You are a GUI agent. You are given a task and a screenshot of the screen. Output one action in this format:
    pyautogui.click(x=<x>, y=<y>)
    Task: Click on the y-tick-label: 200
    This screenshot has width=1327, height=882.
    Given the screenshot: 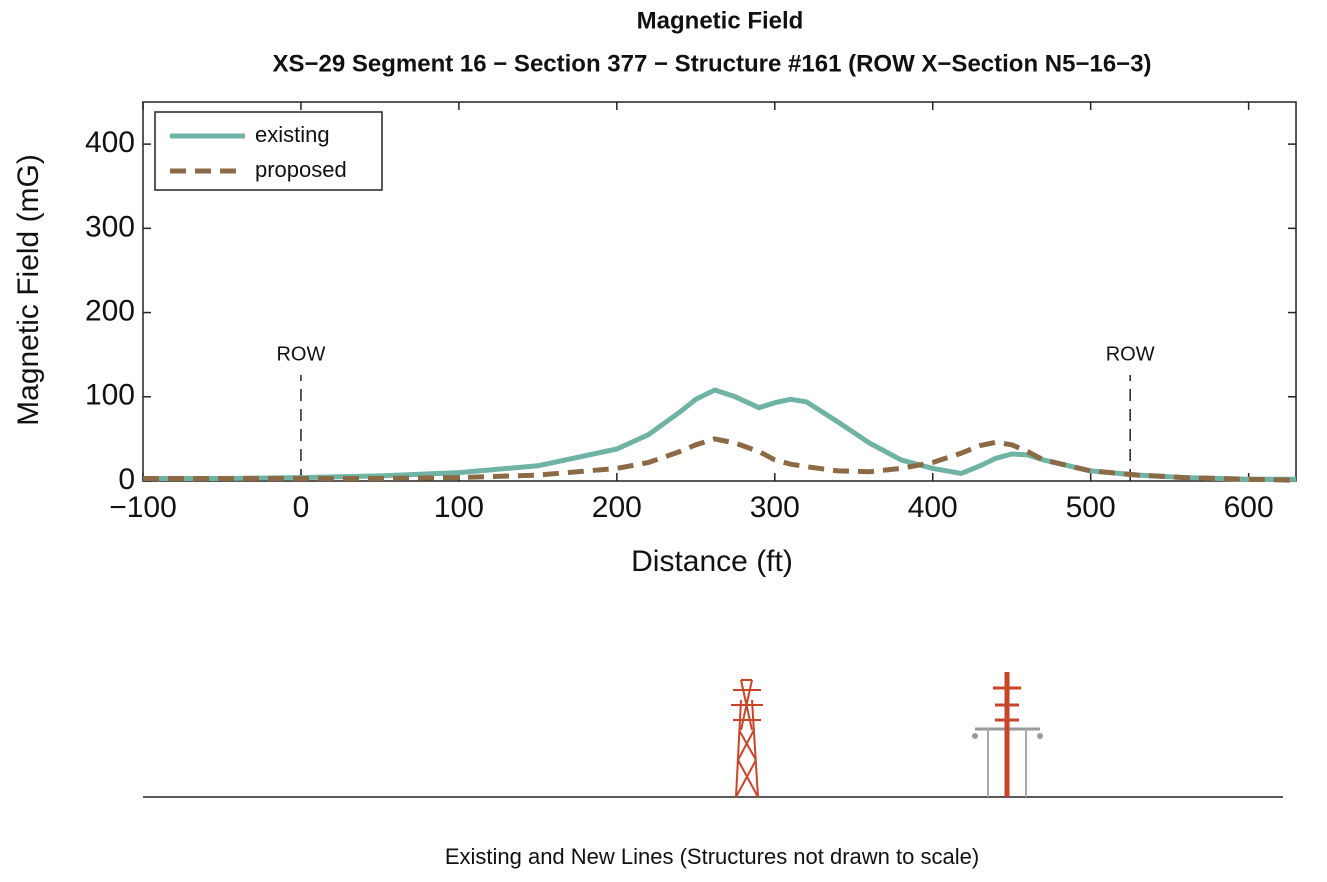 What is the action you would take?
    pyautogui.click(x=110, y=310)
    